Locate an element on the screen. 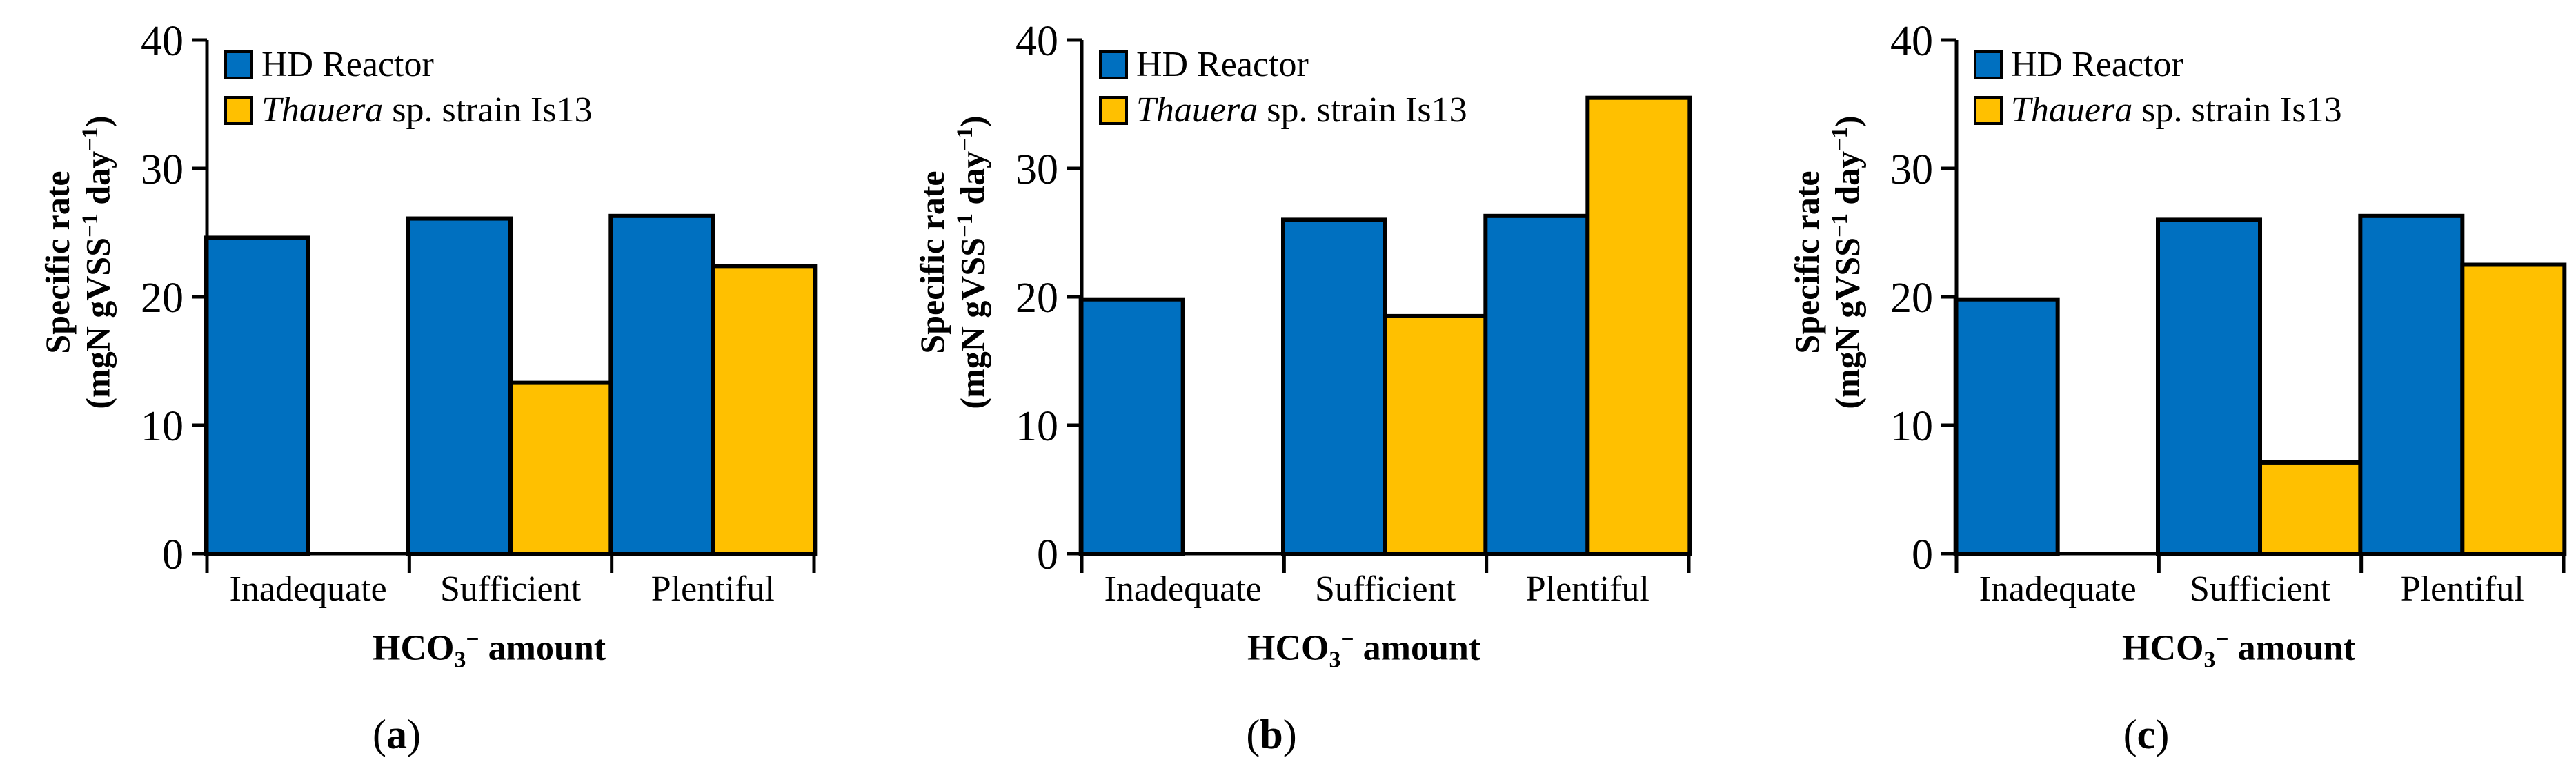  panel-label: (c) is located at coordinates (2146, 734).